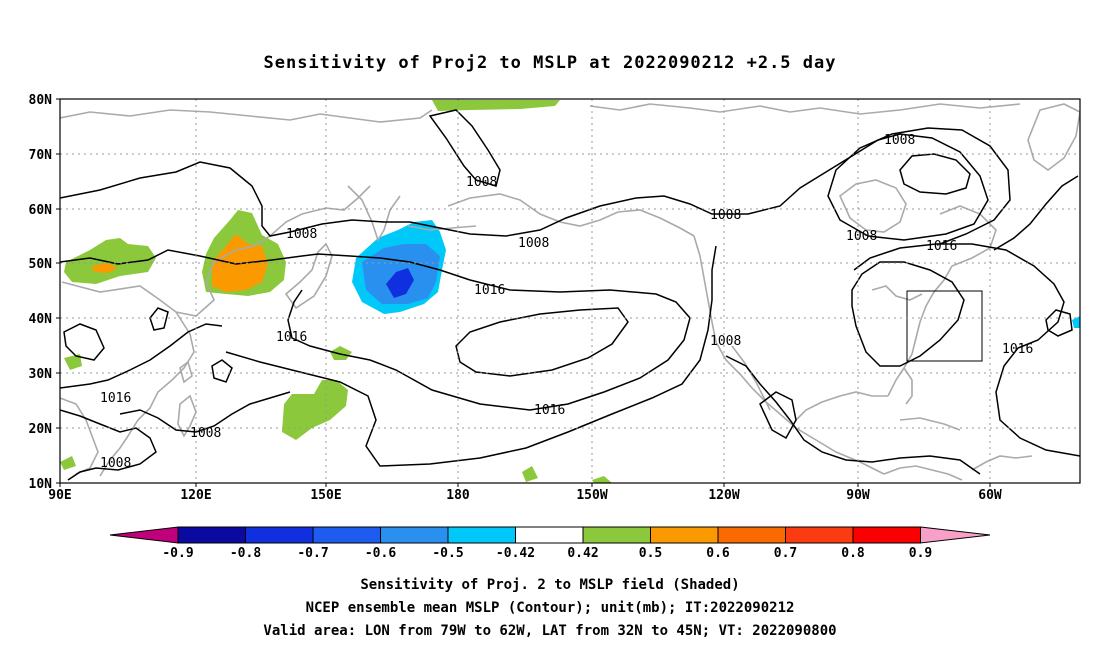 Image resolution: width=1100 pixels, height=650 pixels. Describe the element at coordinates (144, 535) in the screenshot. I see `colorbar-end-low` at that location.